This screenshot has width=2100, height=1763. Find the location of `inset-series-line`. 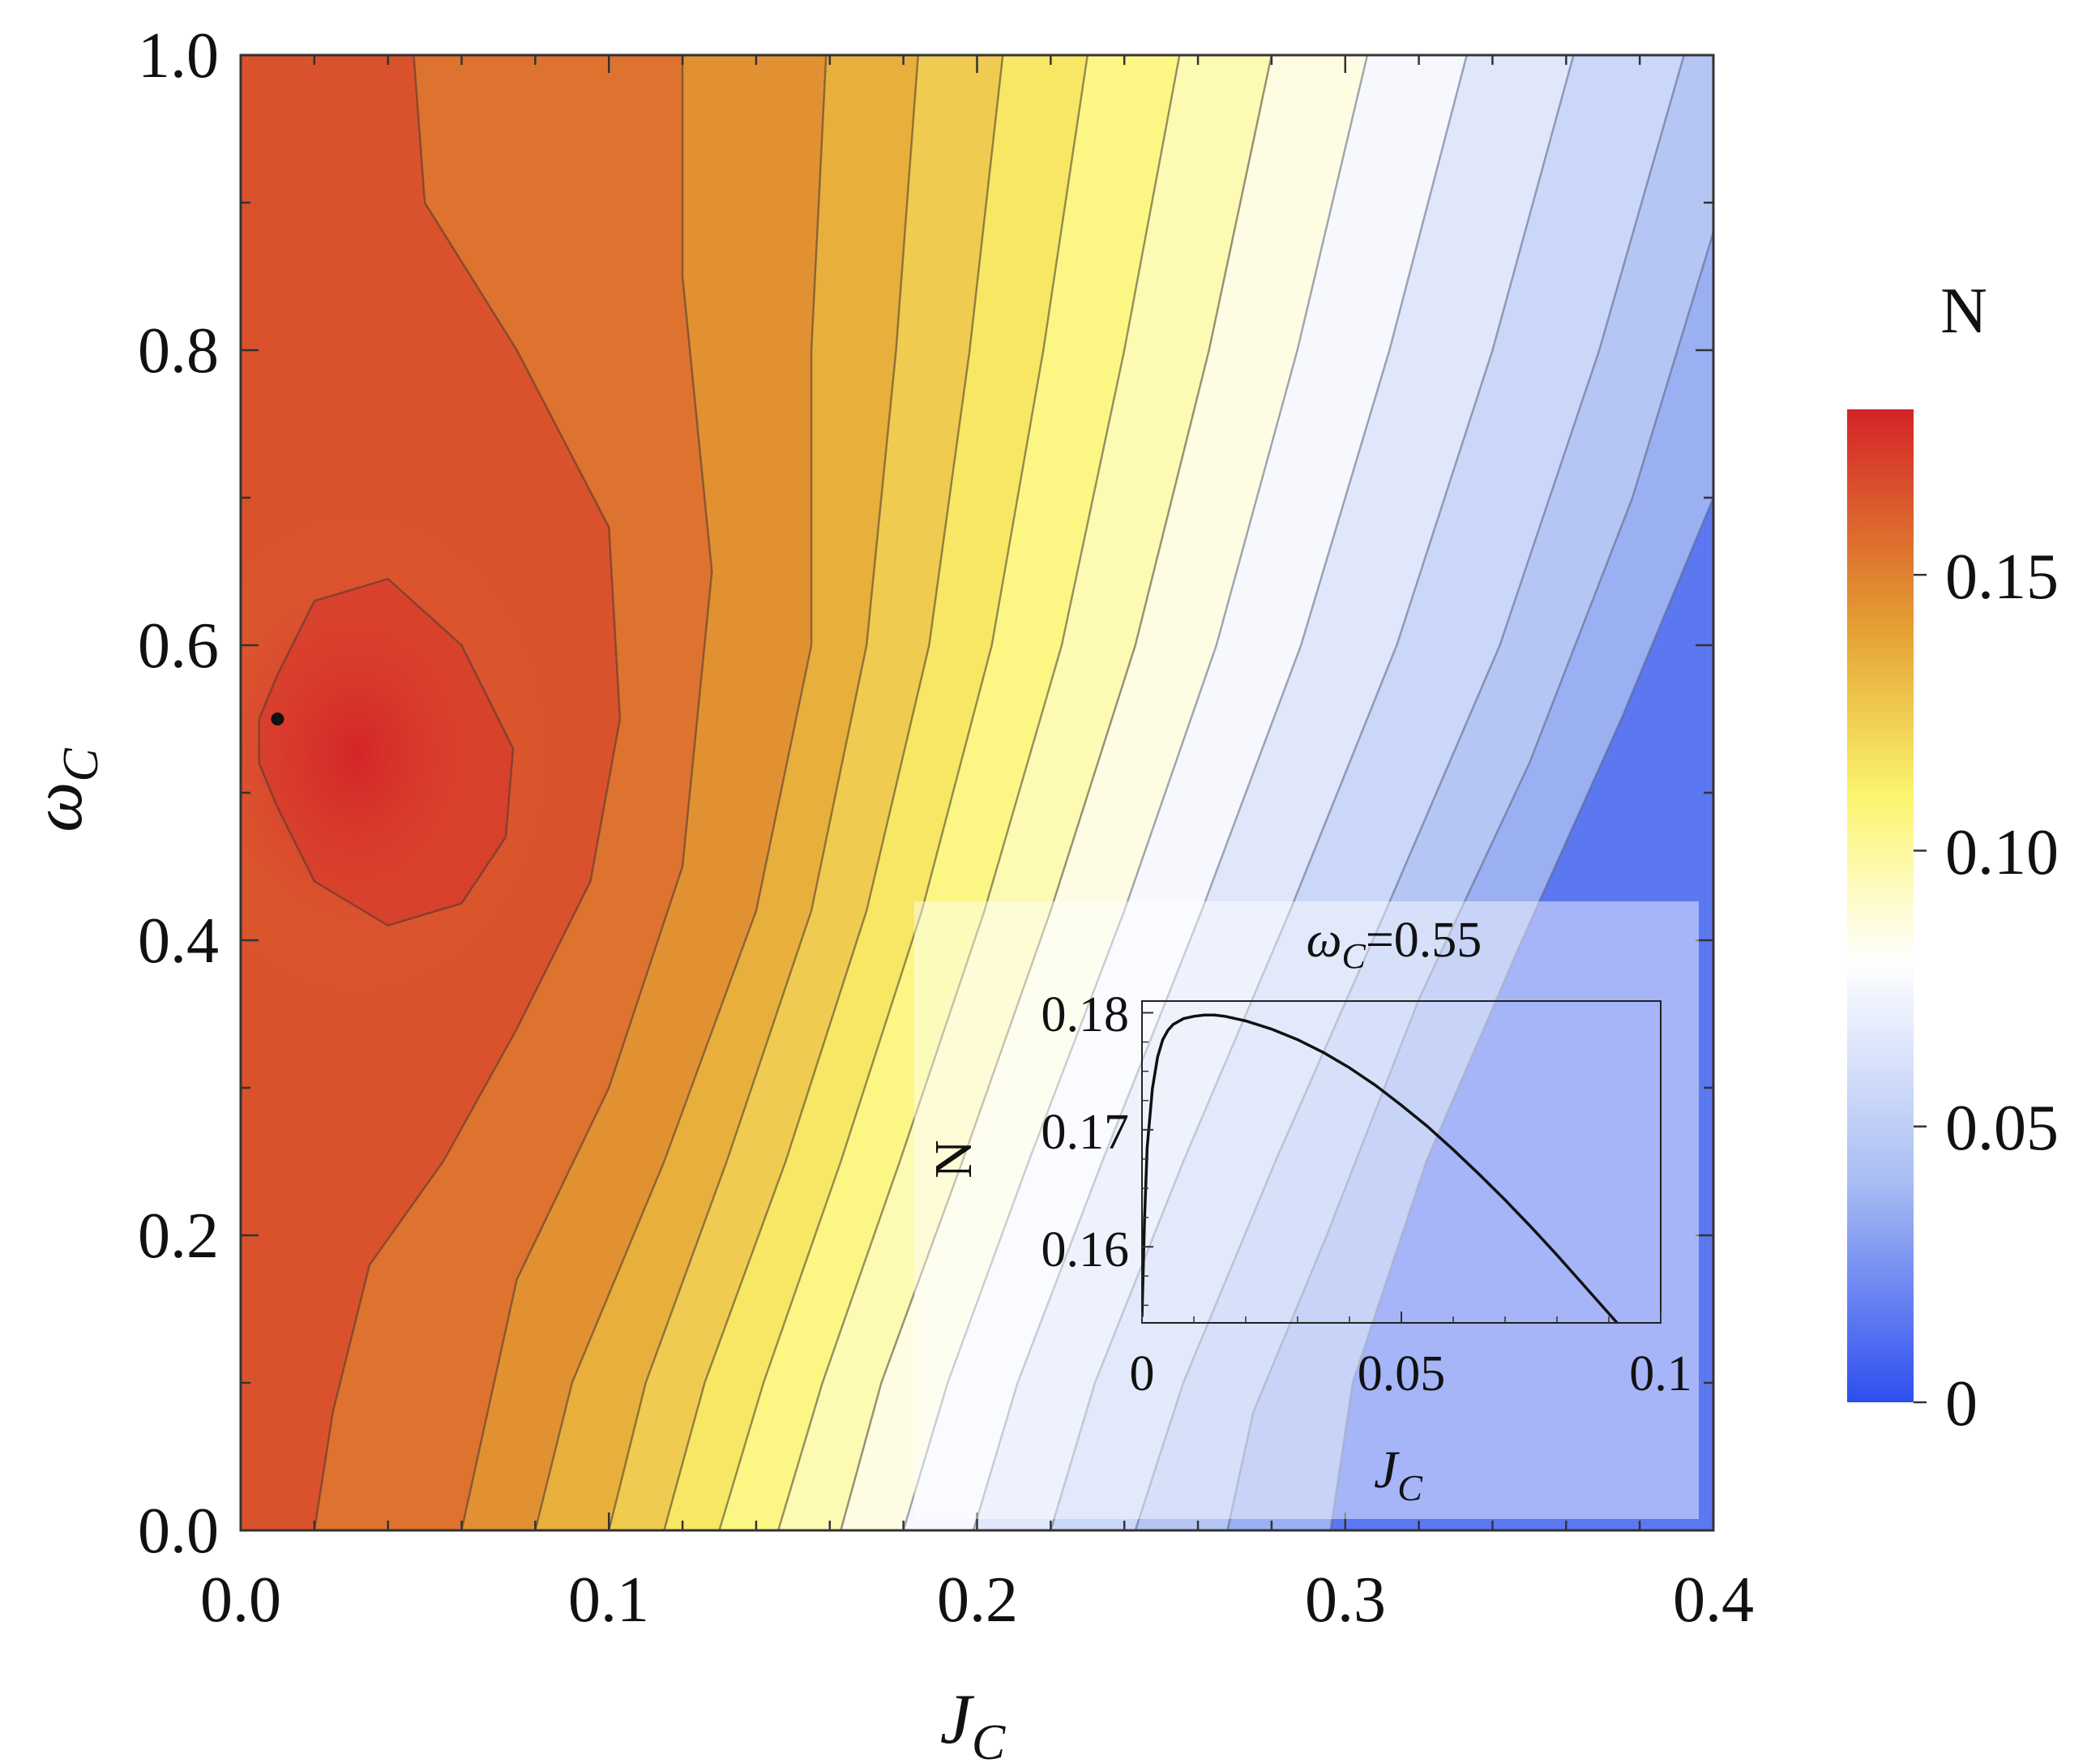

inset-series-line is located at coordinates (1380, 1168).